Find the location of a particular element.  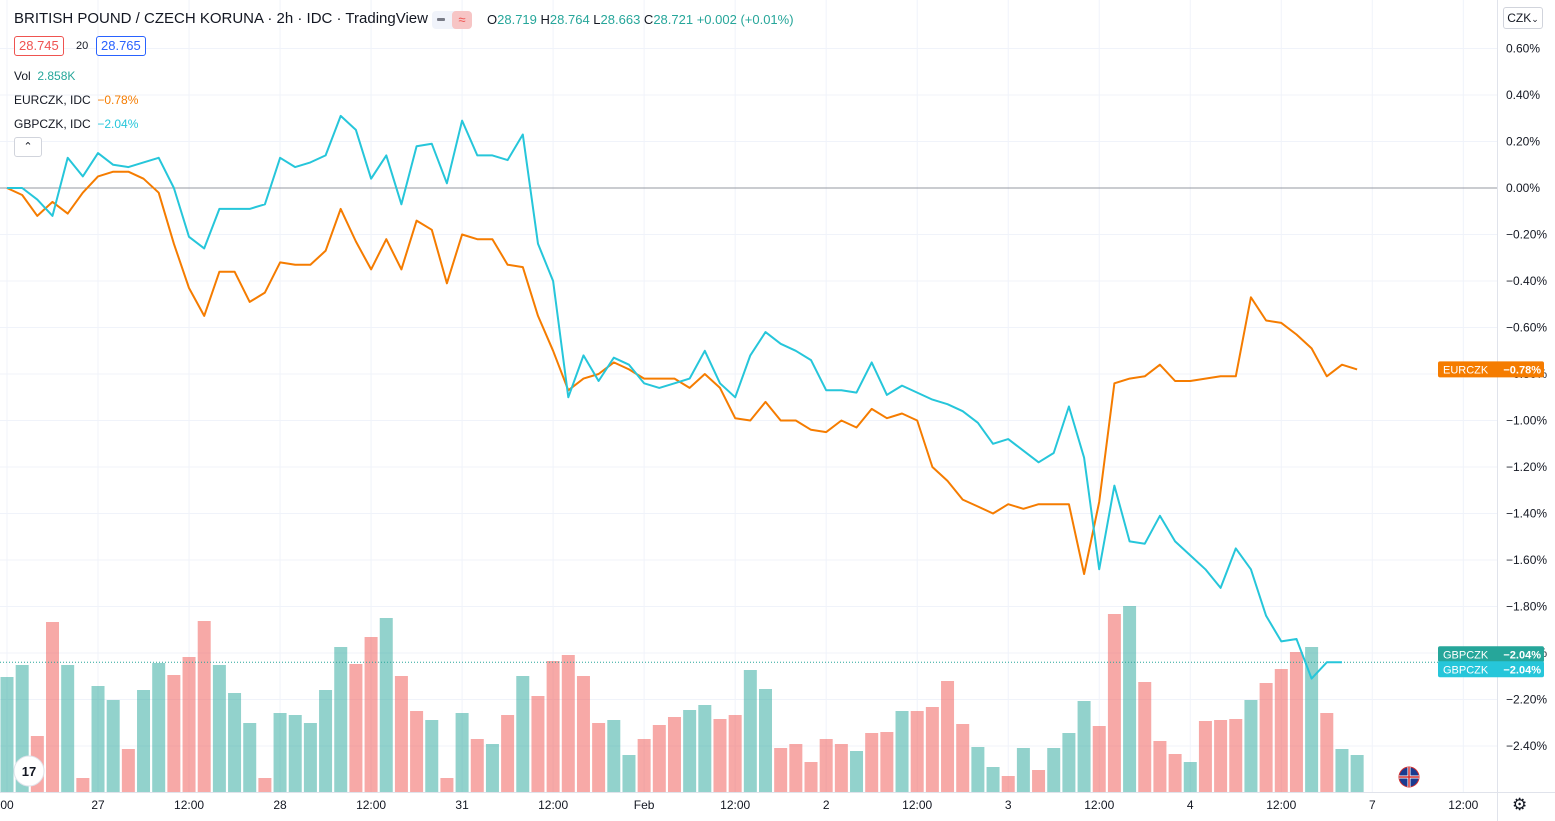

price-label-value: −0.78% is located at coordinates (1522, 370).